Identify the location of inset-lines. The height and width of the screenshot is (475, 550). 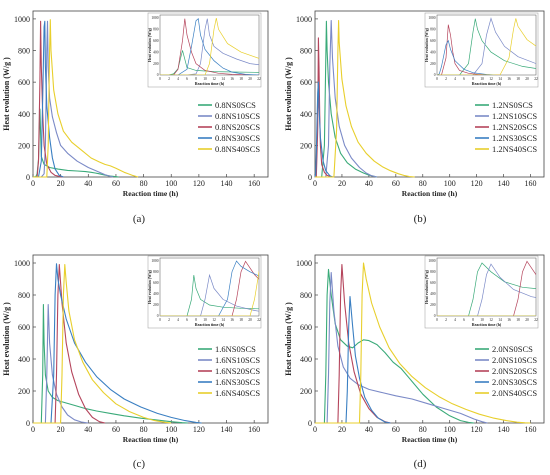
(209, 46).